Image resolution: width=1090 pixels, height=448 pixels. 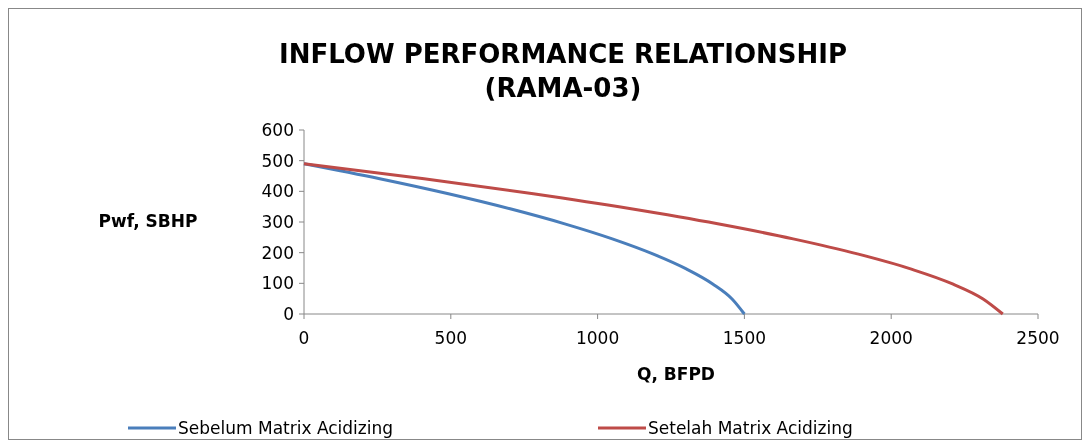 What do you see at coordinates (524, 239) in the screenshot?
I see `line-series` at bounding box center [524, 239].